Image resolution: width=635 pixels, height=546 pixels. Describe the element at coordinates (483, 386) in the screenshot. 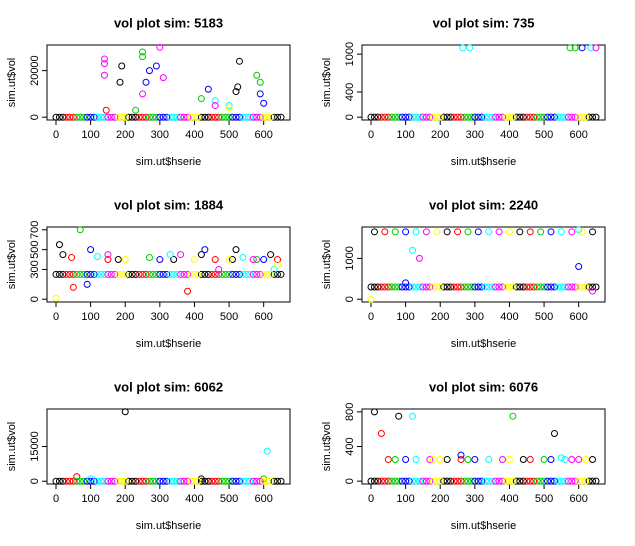

I see `chart-title: vol plot sim: 6076` at that location.